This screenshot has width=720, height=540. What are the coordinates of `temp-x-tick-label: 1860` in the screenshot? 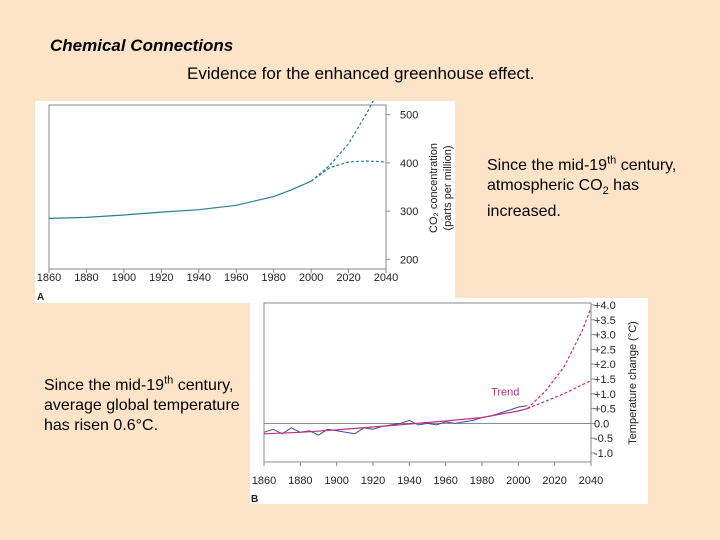 It's located at (264, 481).